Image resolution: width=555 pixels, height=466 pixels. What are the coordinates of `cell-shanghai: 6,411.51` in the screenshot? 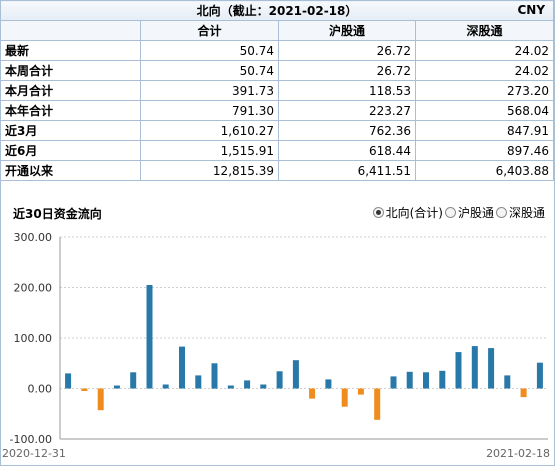 It's located at (347, 170).